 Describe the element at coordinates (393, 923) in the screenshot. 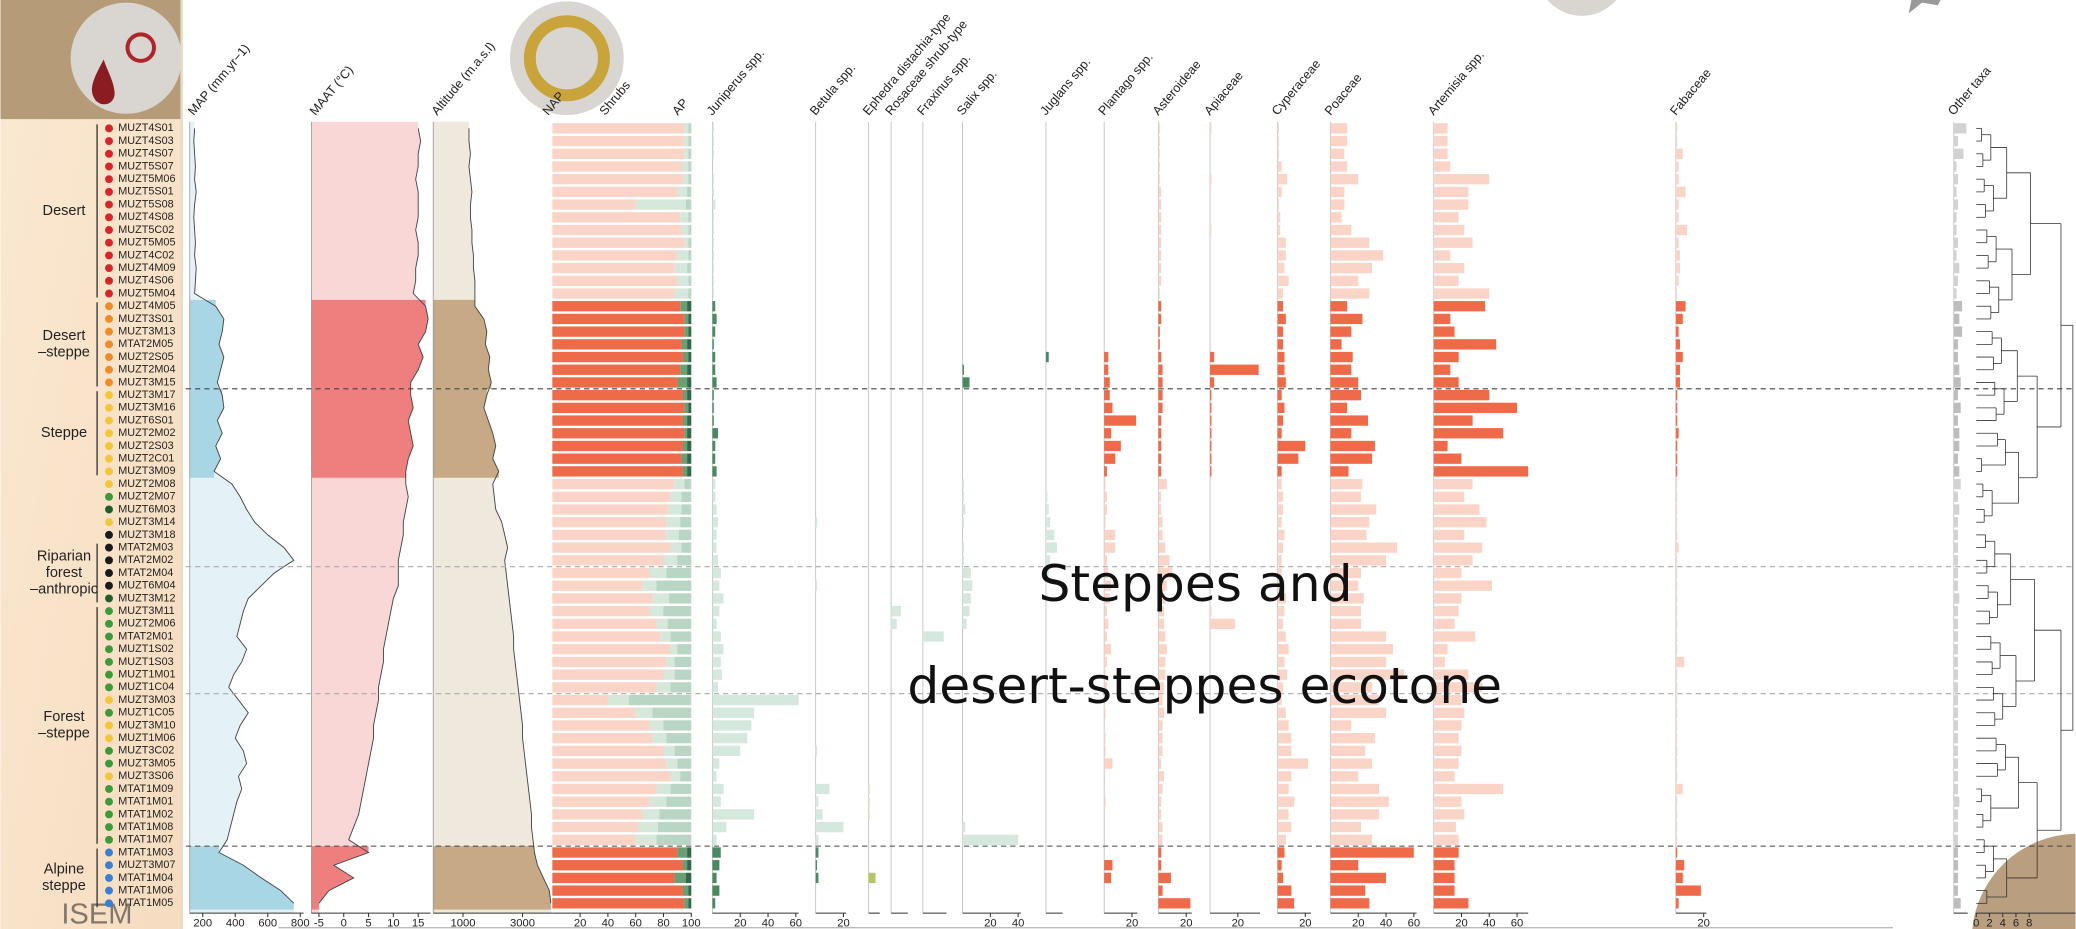

I see `tick-label: 10` at that location.